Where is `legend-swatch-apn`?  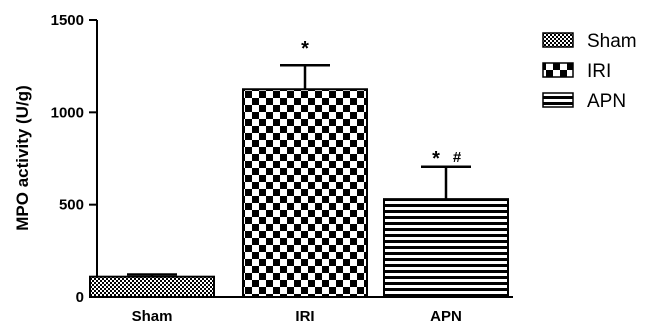
legend-swatch-apn is located at coordinates (558, 100).